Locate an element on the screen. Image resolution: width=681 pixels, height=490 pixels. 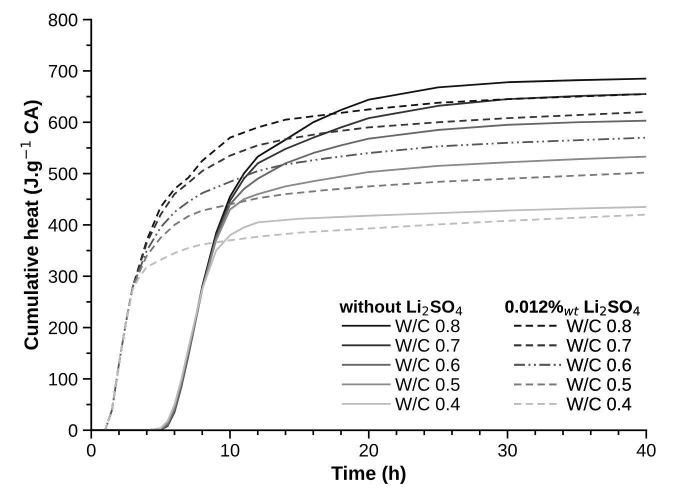
y-tick-label: 0 is located at coordinates (73, 430).